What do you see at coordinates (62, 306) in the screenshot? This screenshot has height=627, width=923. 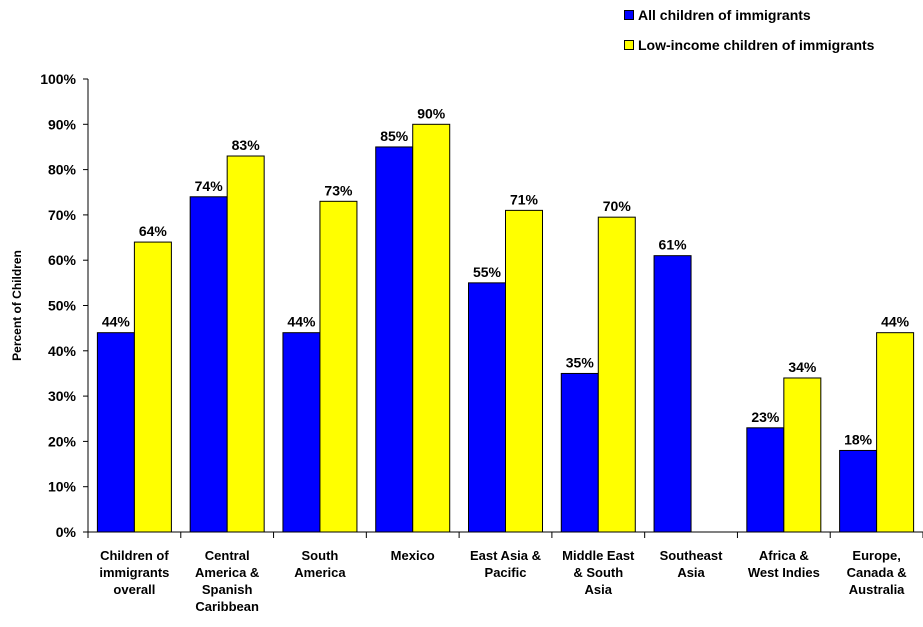 I see `y-tick-label: 50%` at bounding box center [62, 306].